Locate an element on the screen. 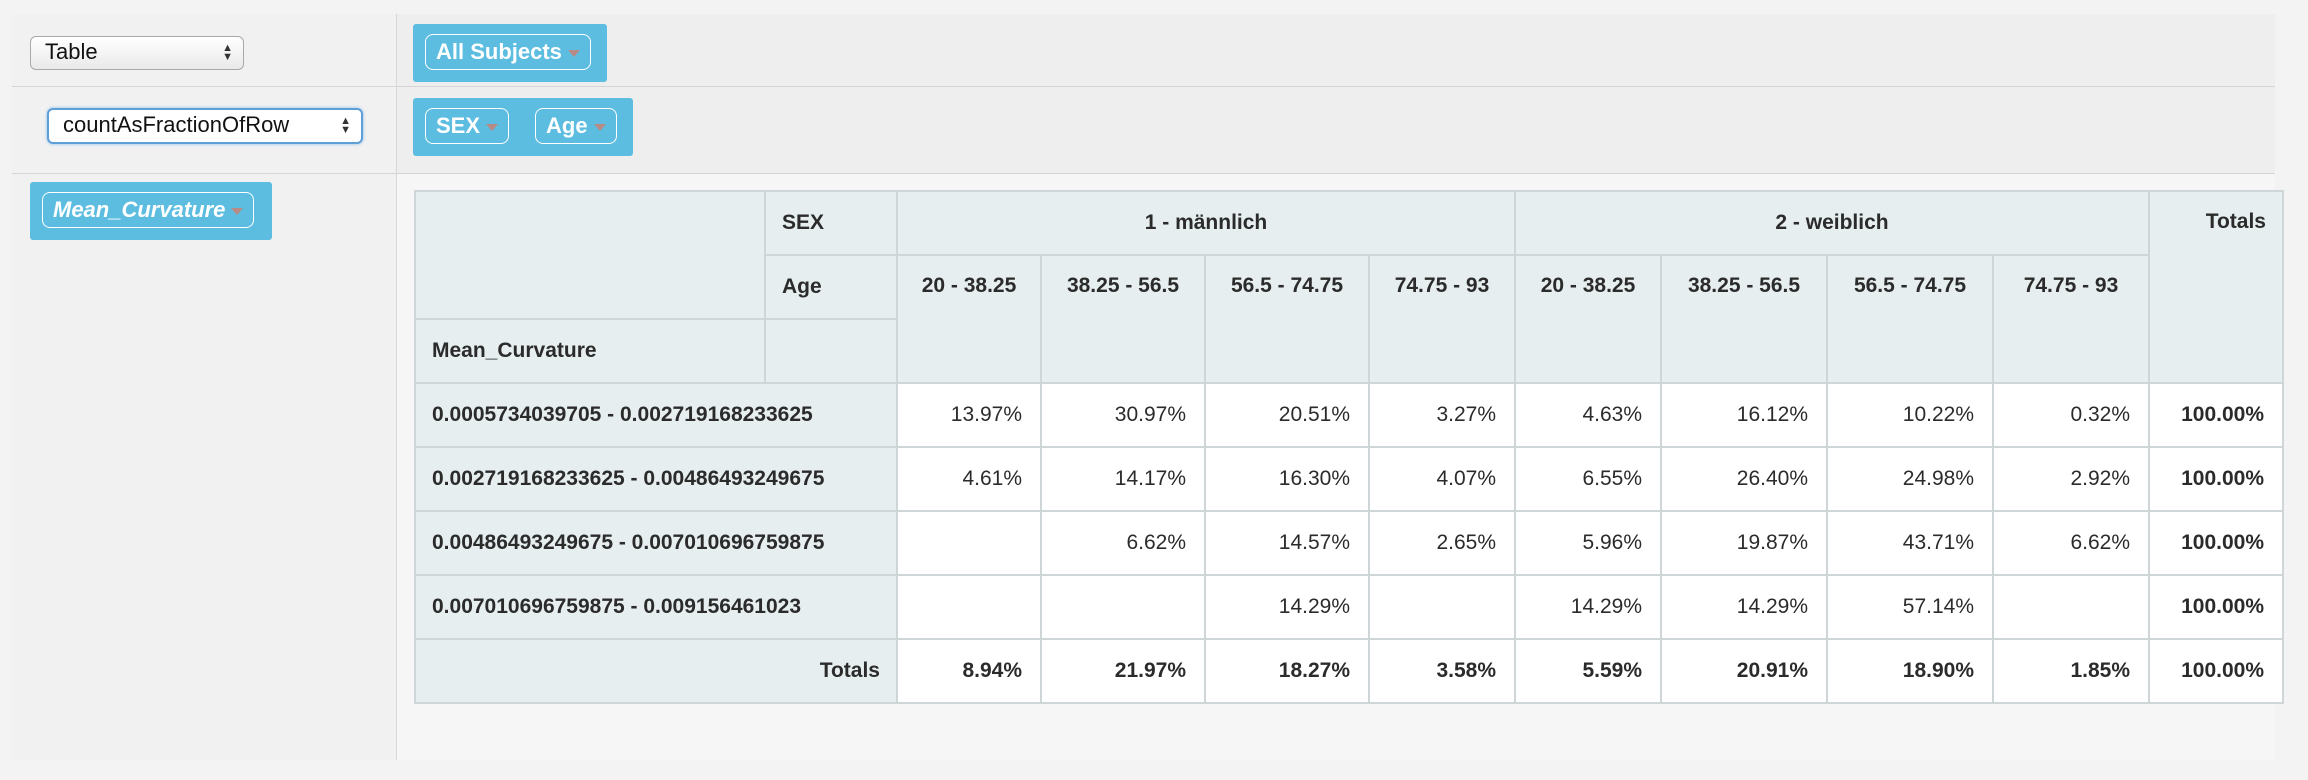 The width and height of the screenshot is (2308, 780). col-total-cell: 5.59% is located at coordinates (1588, 671).